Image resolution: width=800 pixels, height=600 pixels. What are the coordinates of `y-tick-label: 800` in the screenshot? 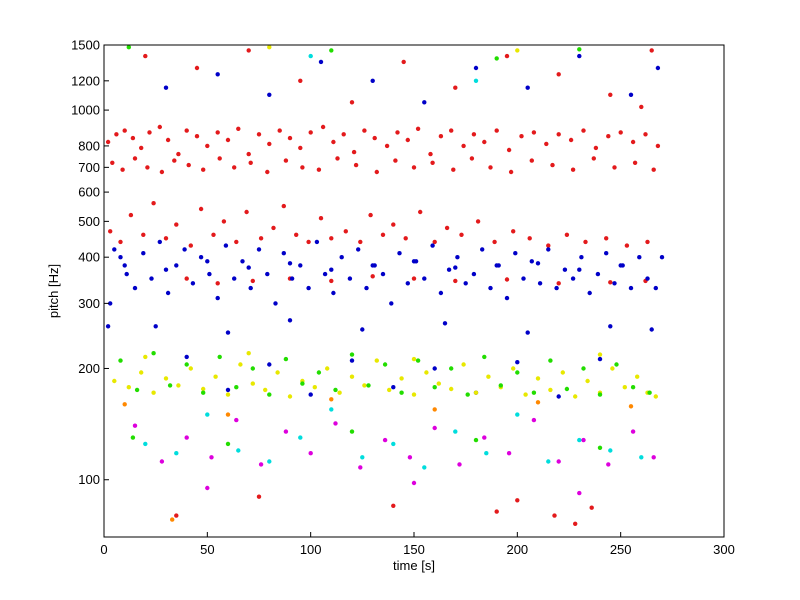 It's located at (89, 145).